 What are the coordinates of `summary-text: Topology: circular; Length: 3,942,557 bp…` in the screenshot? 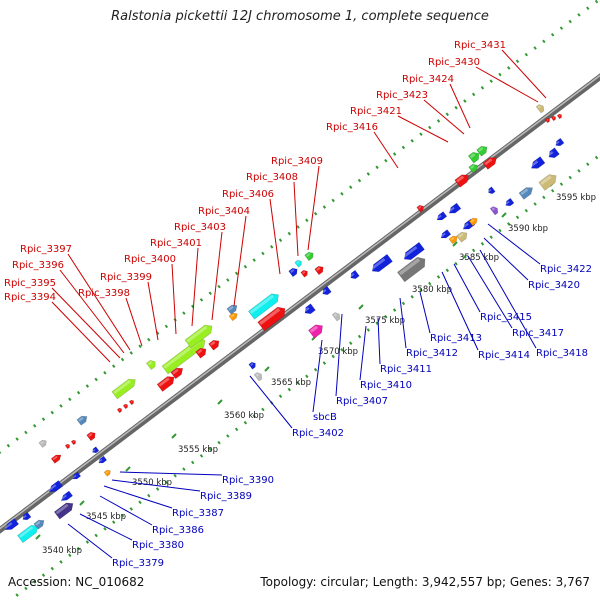 It's located at (425, 582).